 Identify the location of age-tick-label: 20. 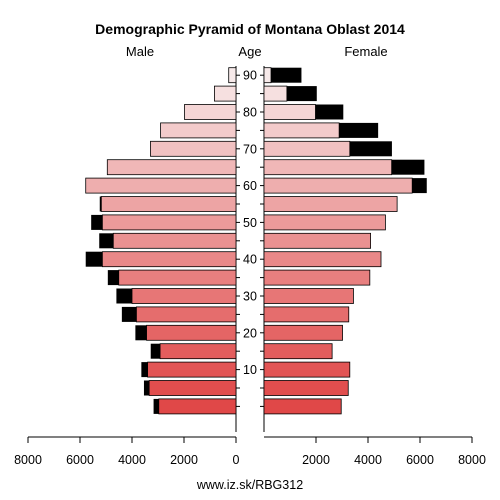
(250, 333).